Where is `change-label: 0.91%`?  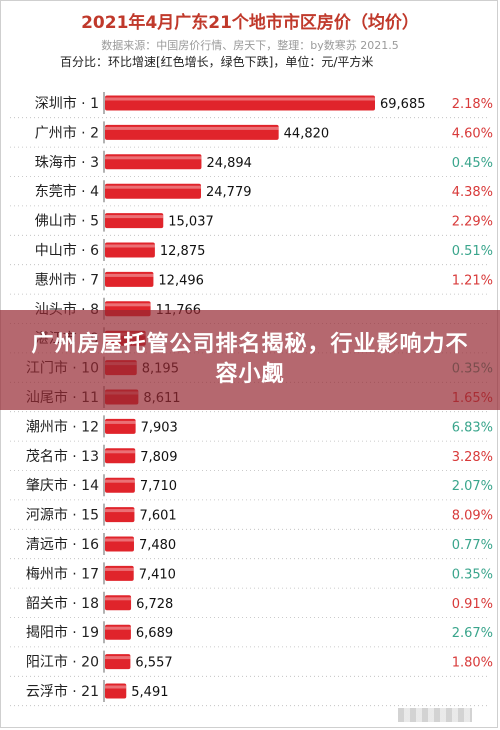
change-label: 0.91% is located at coordinates (472, 604).